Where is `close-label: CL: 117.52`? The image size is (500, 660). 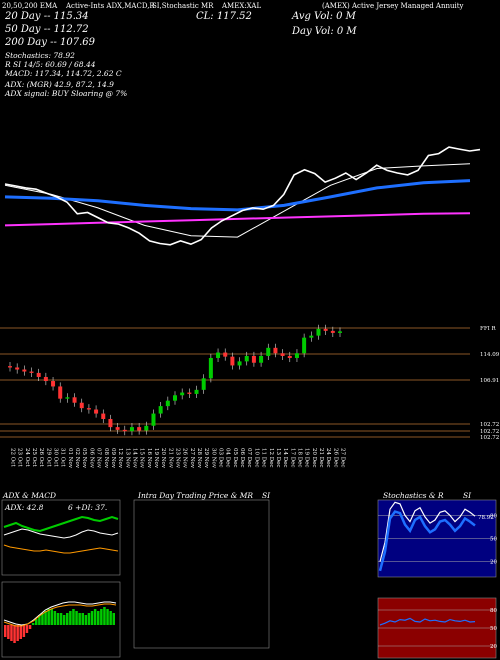 close-label: CL: 117.52 is located at coordinates (224, 16).